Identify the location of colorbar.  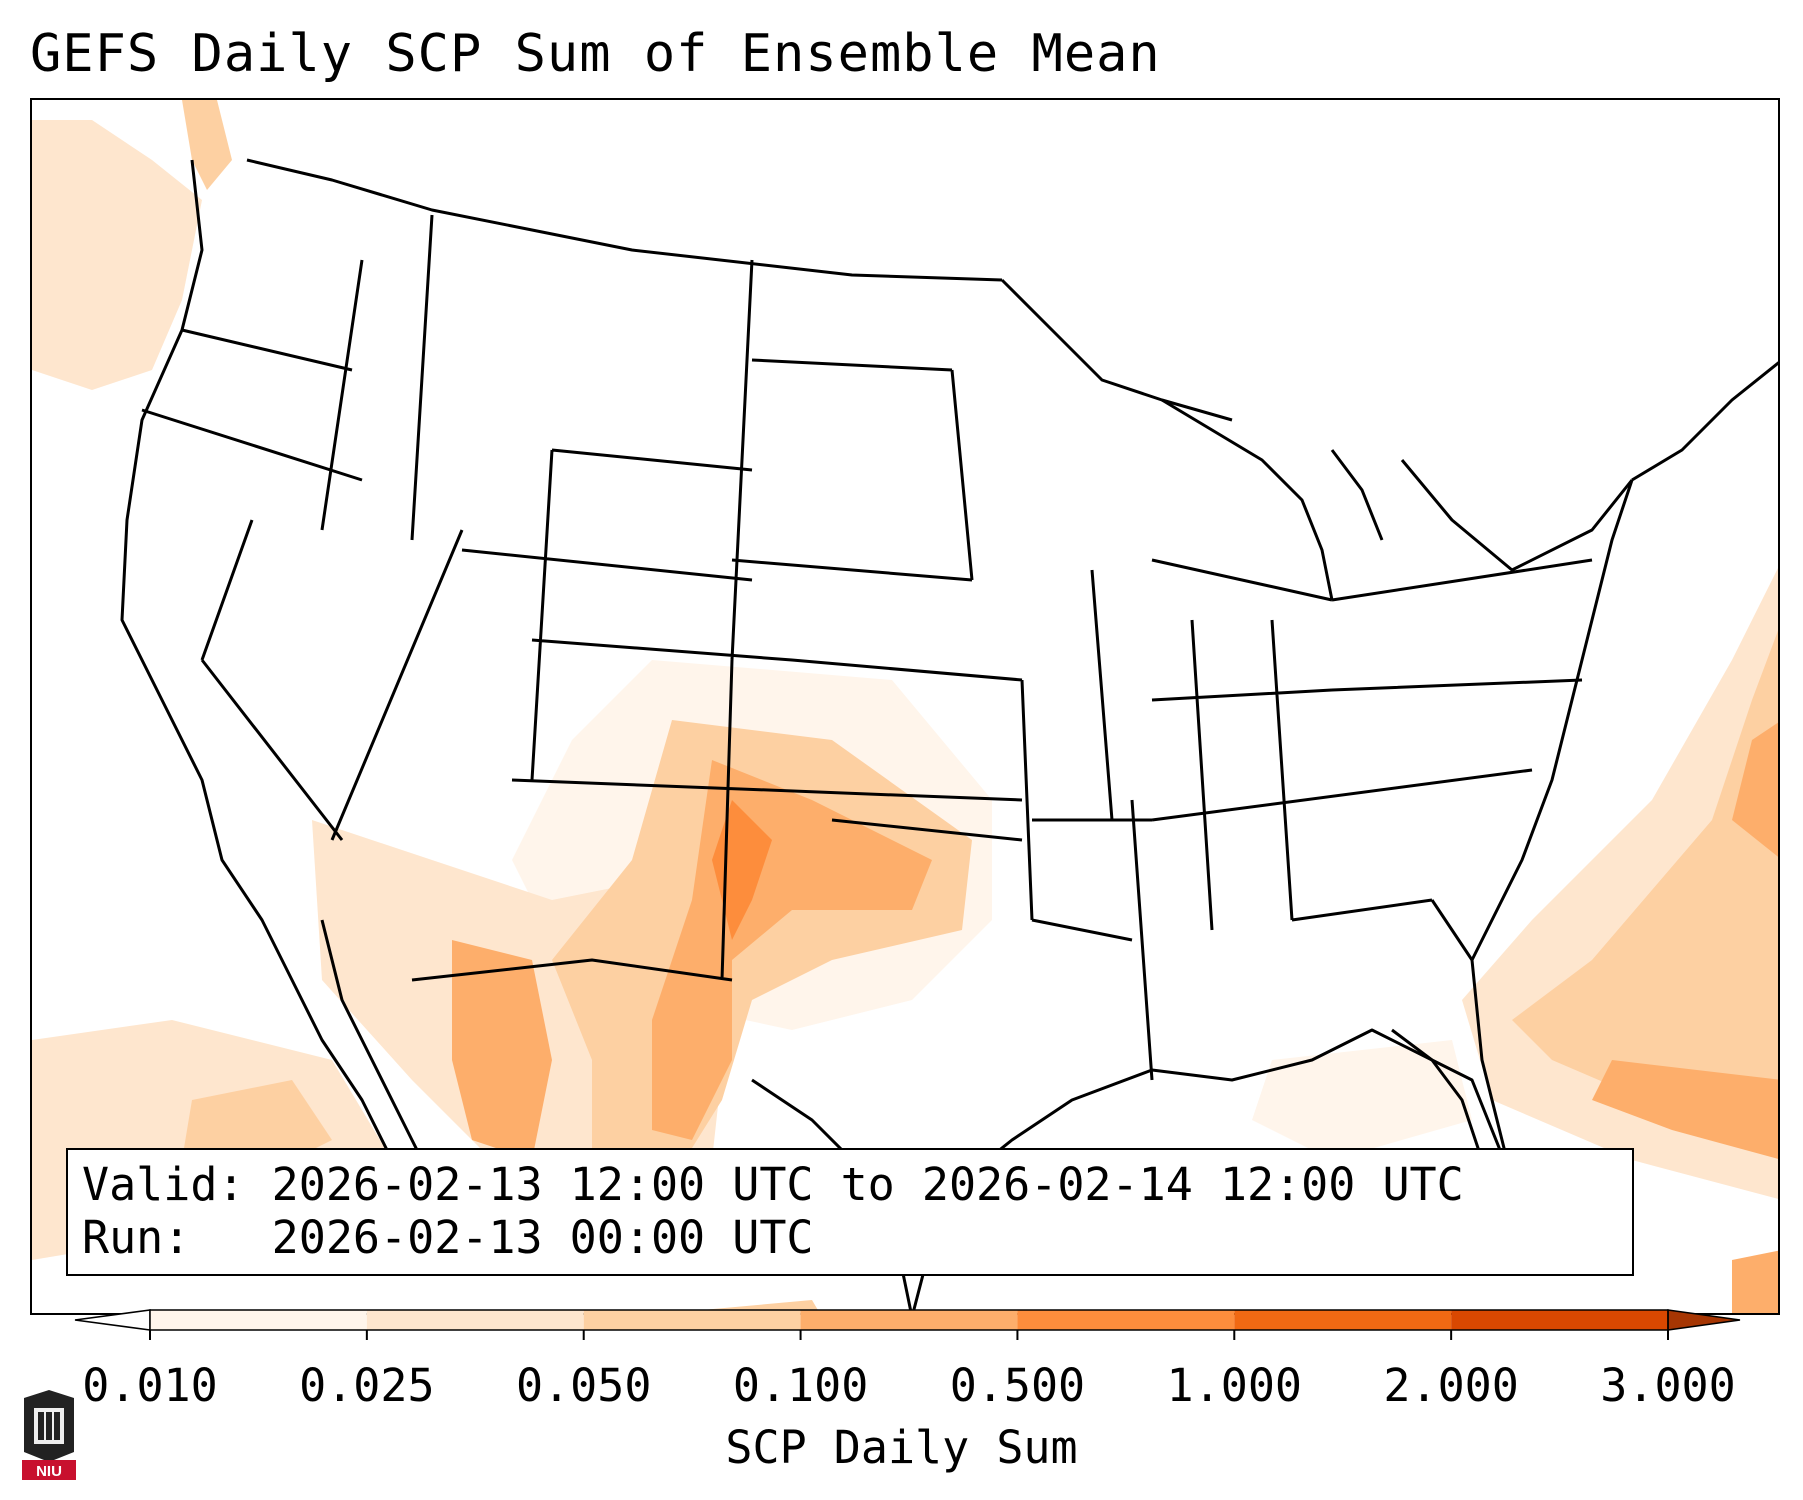
(907, 1324).